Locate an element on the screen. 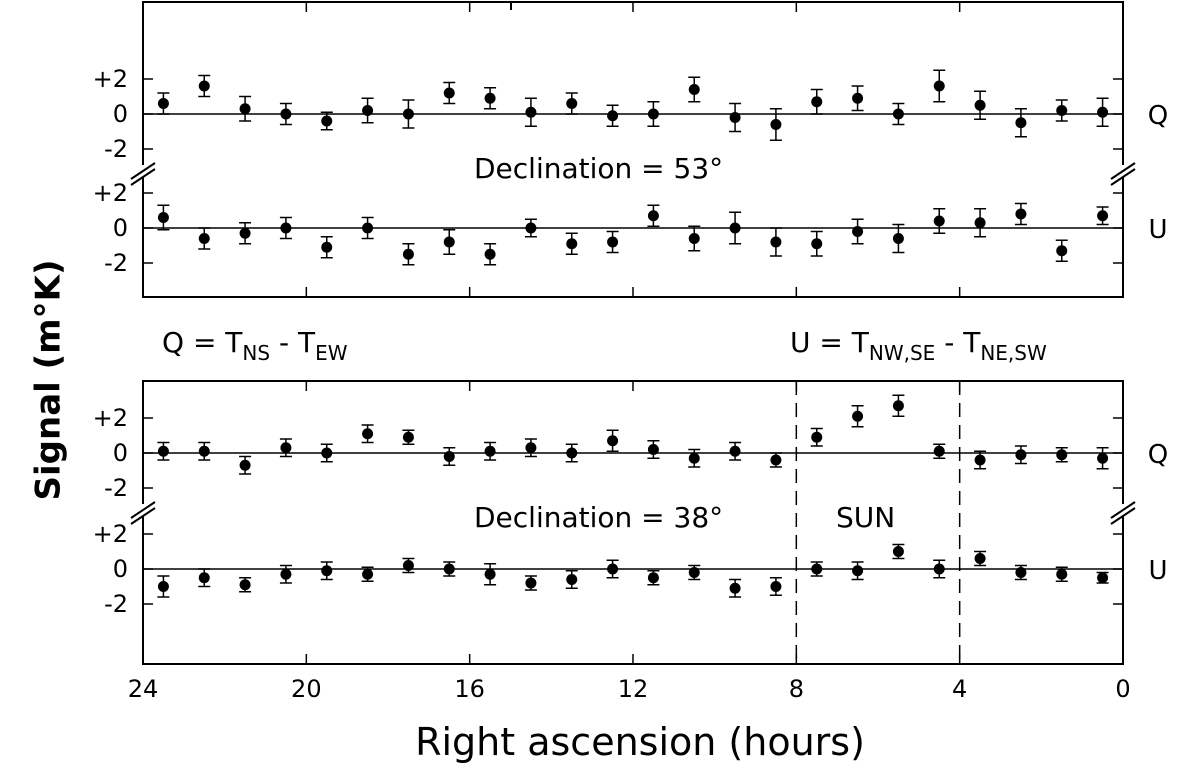 Image resolution: width=1193 pixels, height=773 pixels. q-definition-lhs: Q = T is located at coordinates (202, 342).